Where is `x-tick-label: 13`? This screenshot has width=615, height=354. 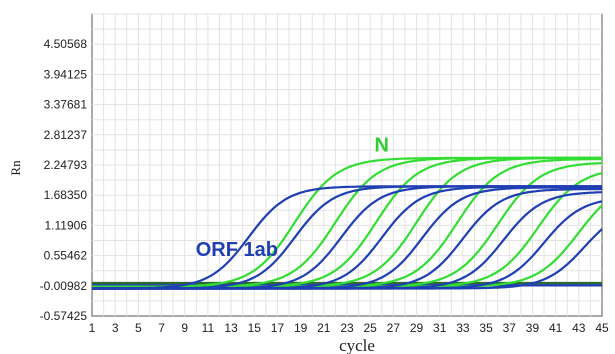 x-tick-label: 13 is located at coordinates (231, 328).